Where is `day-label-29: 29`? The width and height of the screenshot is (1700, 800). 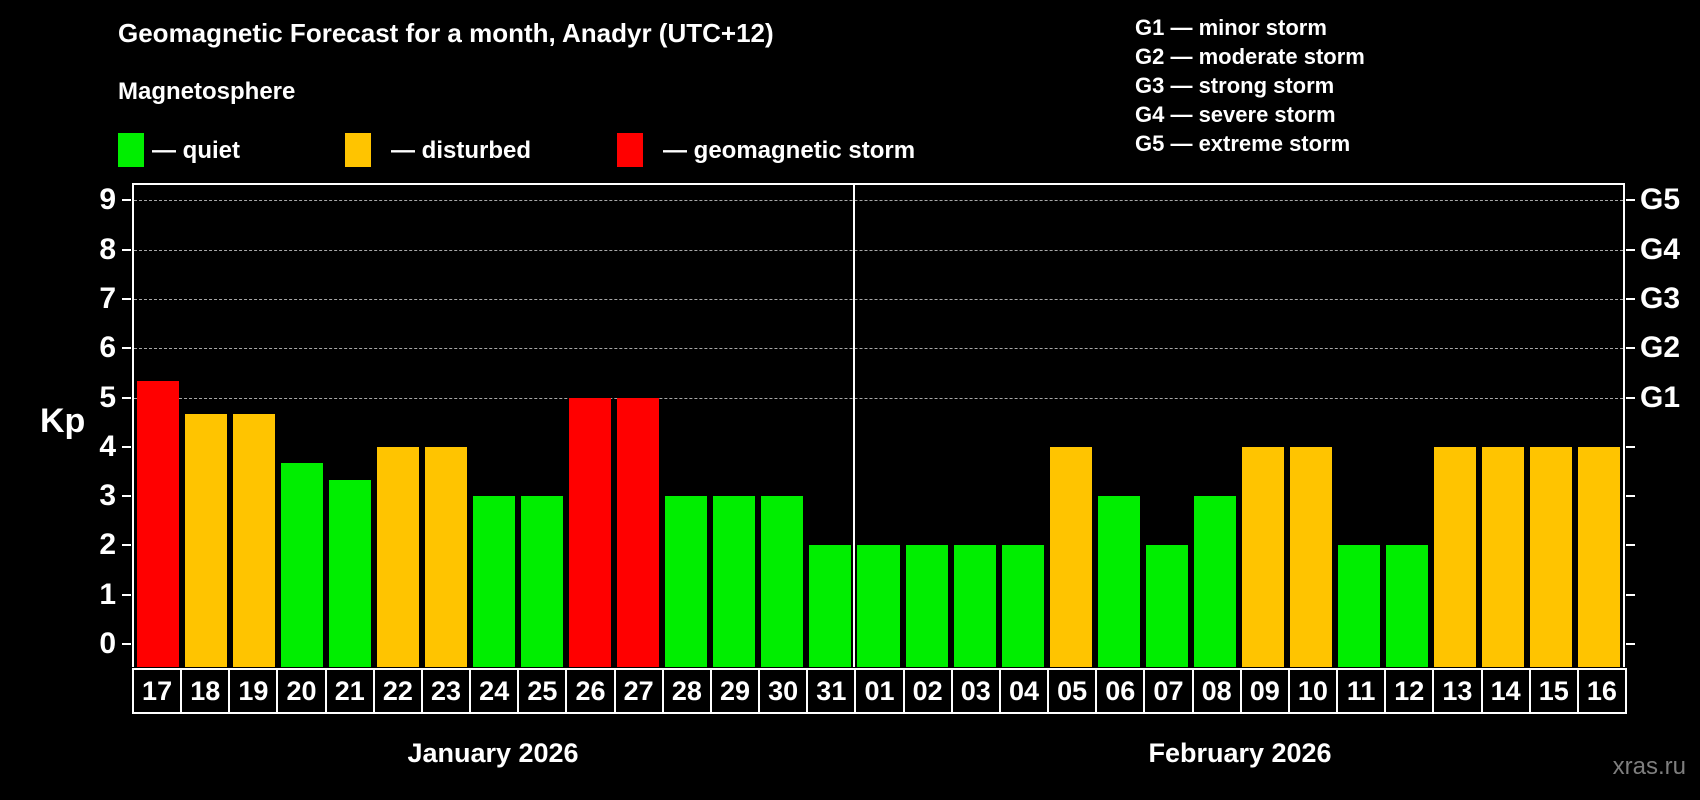 day-label-29: 29 is located at coordinates (735, 691).